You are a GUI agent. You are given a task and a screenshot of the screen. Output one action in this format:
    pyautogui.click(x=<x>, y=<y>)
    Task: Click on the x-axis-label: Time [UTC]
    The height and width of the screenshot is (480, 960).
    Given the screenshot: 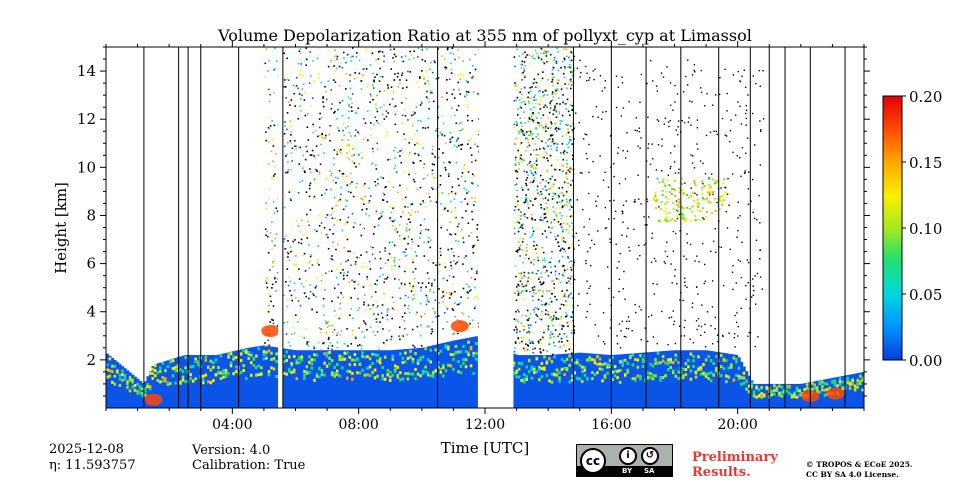 What is the action you would take?
    pyautogui.click(x=485, y=448)
    